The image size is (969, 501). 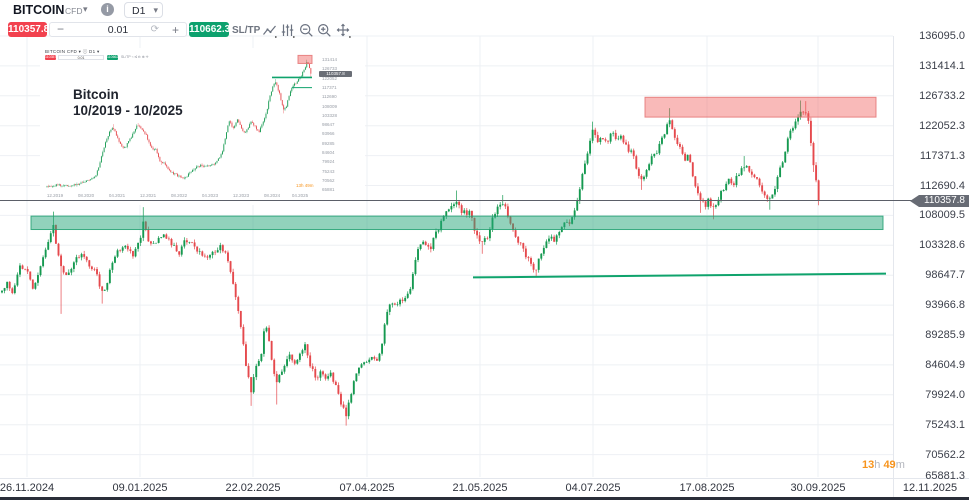 I want to click on inset-date-axis-label: 12.2019, so click(x=55, y=195).